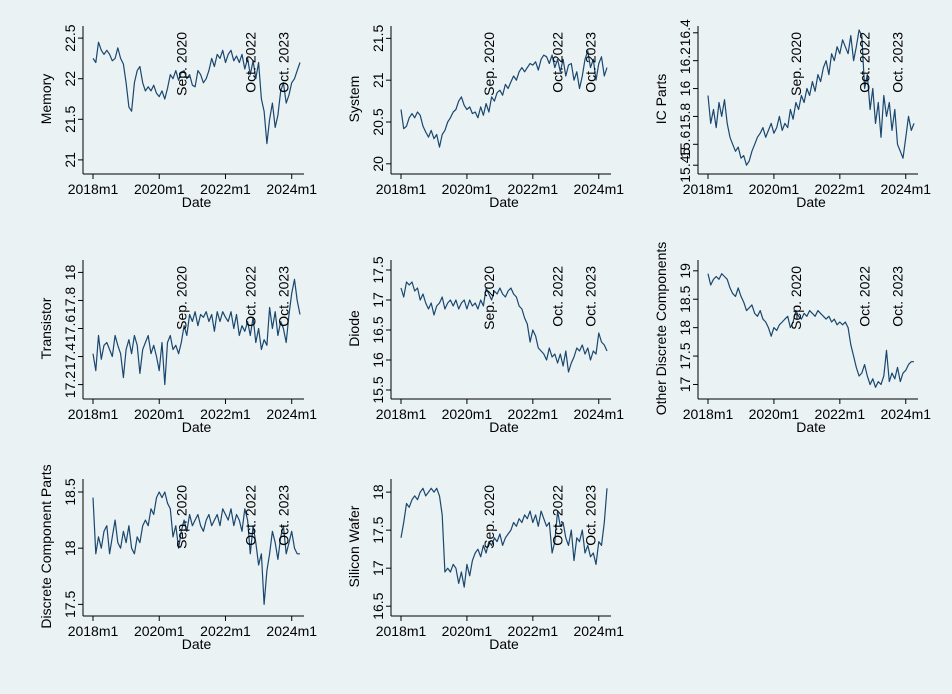 This screenshot has width=952, height=694. I want to click on y-tick-label: 22.5, so click(70, 37).